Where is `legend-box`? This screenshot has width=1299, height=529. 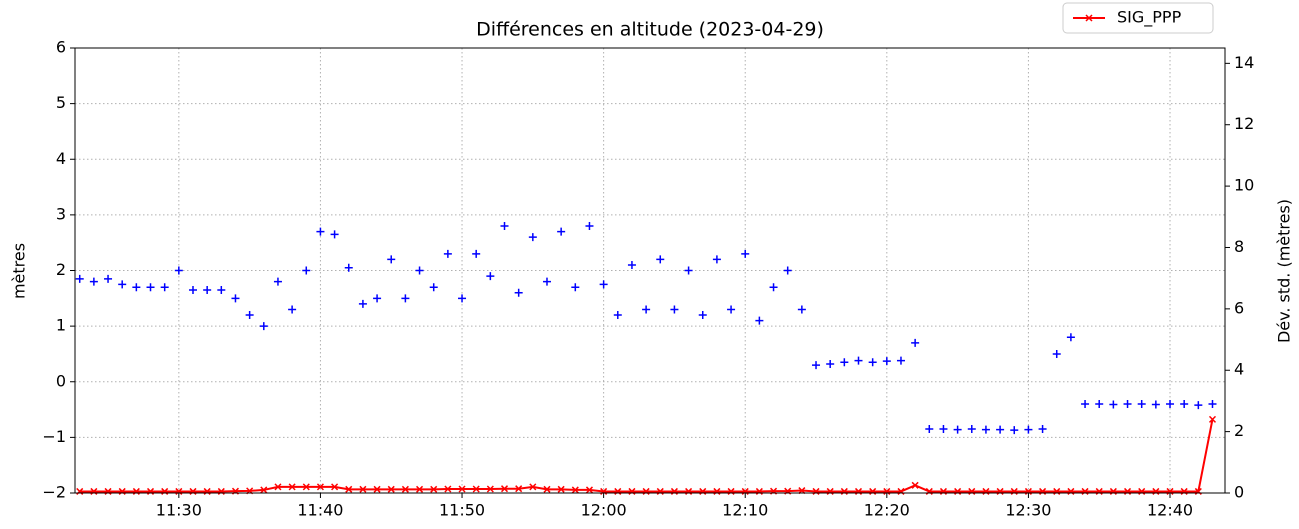
legend-box is located at coordinates (1138, 18).